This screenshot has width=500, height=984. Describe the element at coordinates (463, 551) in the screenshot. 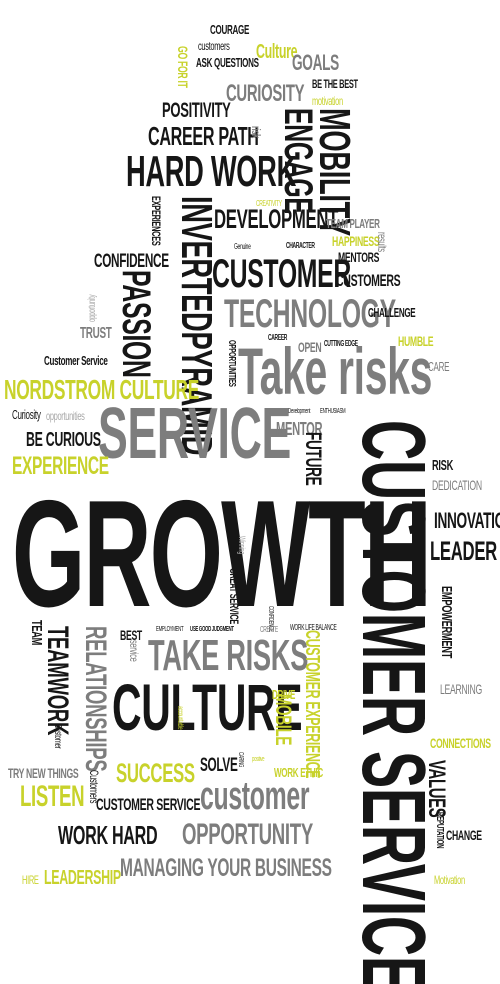

I see `word-leader: LEADER` at that location.